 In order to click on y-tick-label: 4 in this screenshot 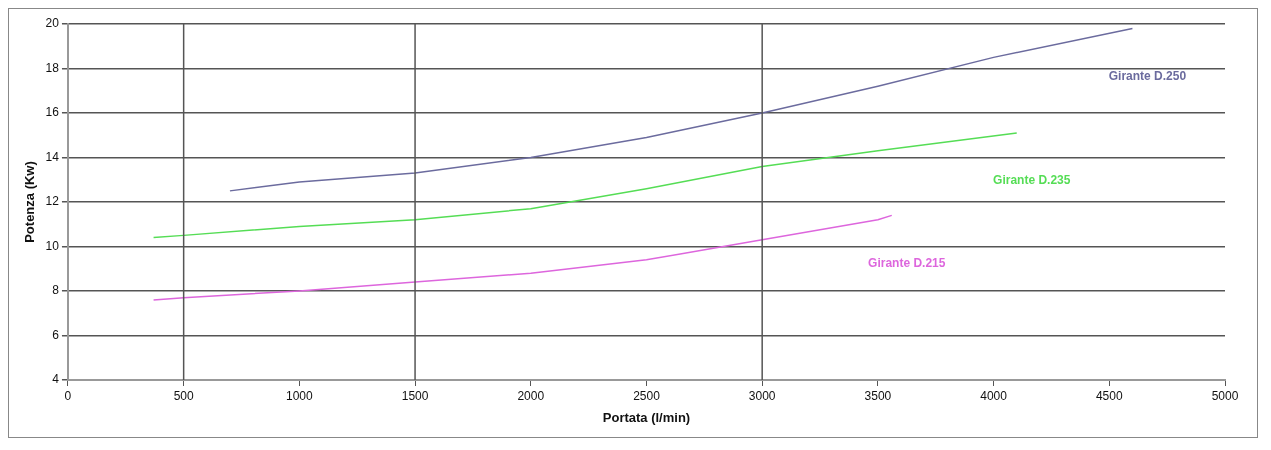, I will do `click(56, 379)`.